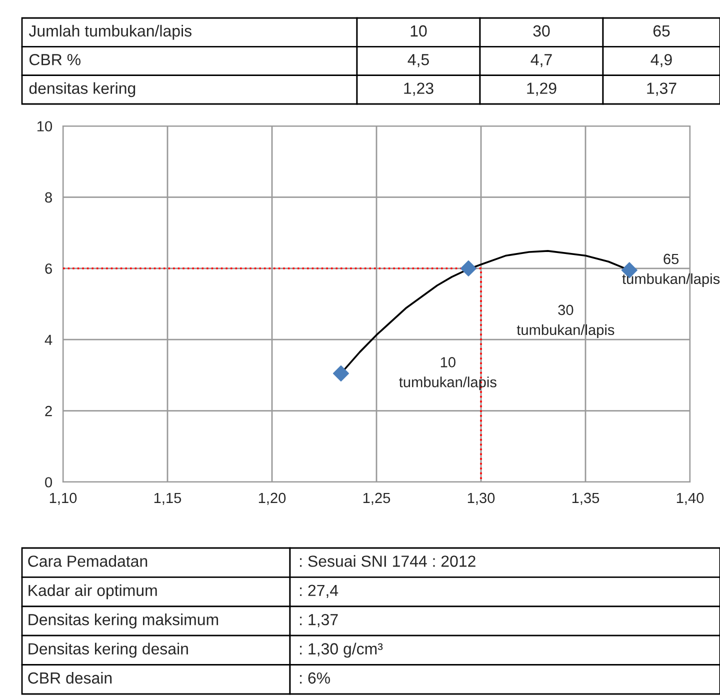 The height and width of the screenshot is (696, 720). Describe the element at coordinates (388, 561) in the screenshot. I see `text: : Sesuai SNI 1744 : 2012` at that location.